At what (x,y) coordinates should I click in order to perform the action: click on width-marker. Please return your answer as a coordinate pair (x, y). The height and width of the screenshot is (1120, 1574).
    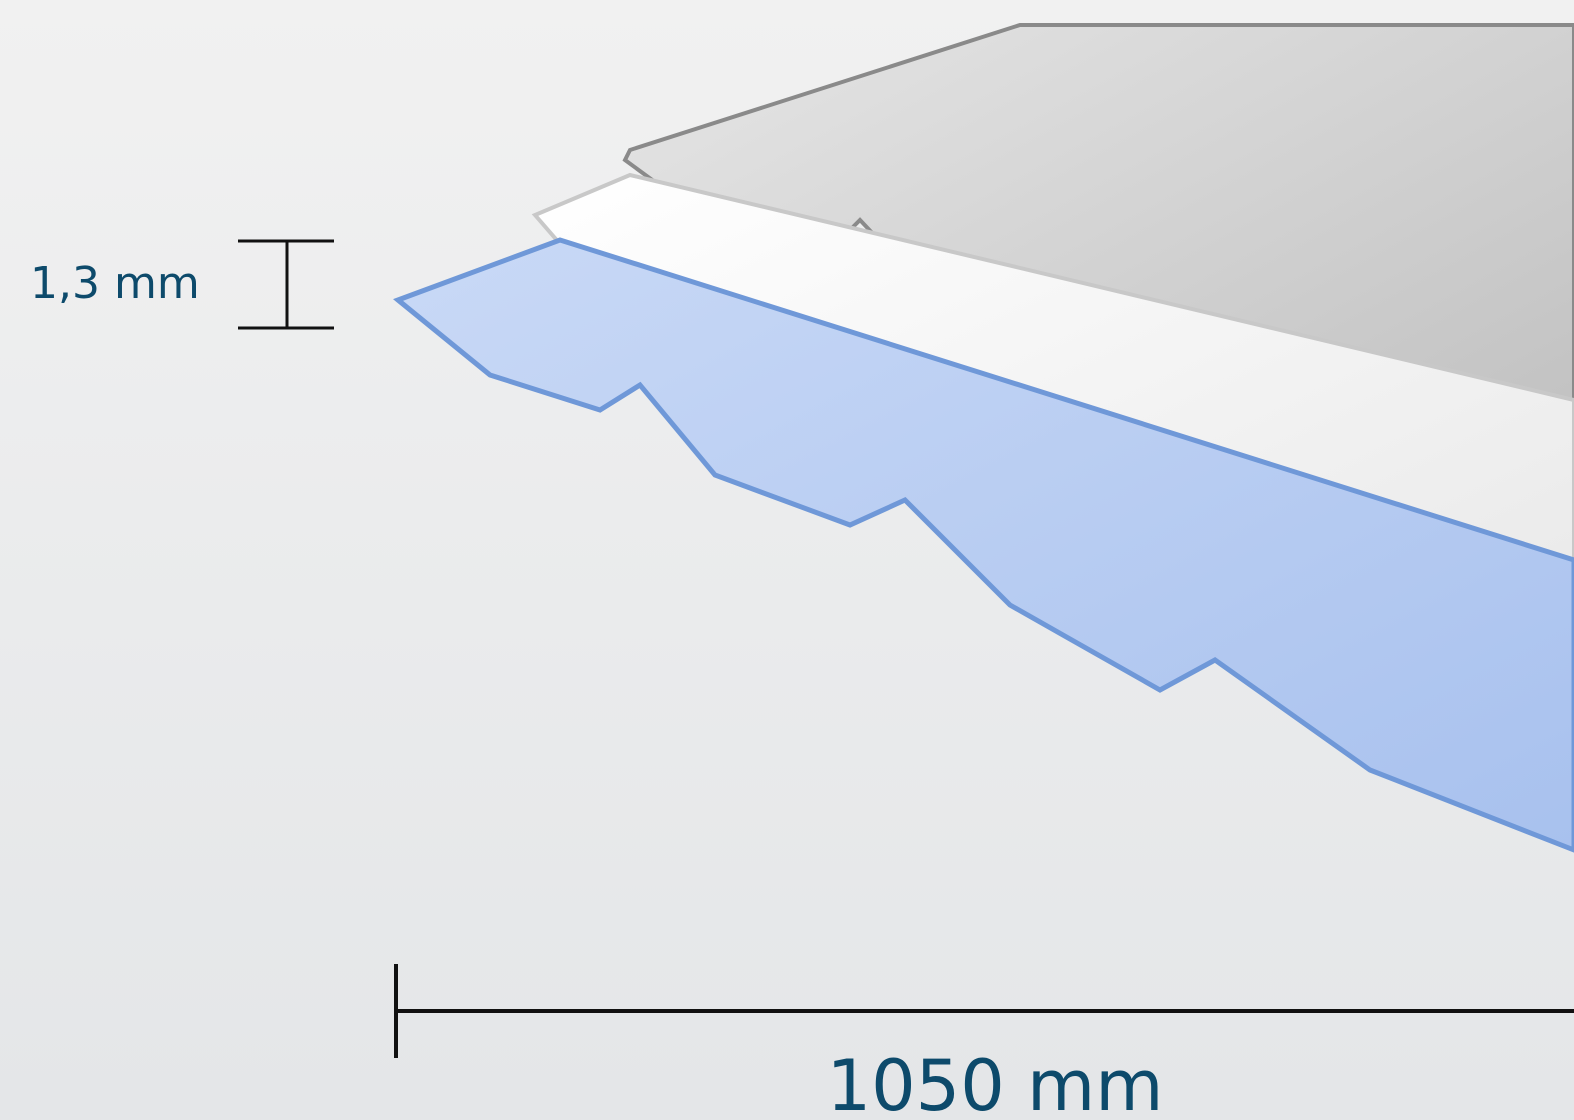
    Looking at the image, I should click on (984, 1011).